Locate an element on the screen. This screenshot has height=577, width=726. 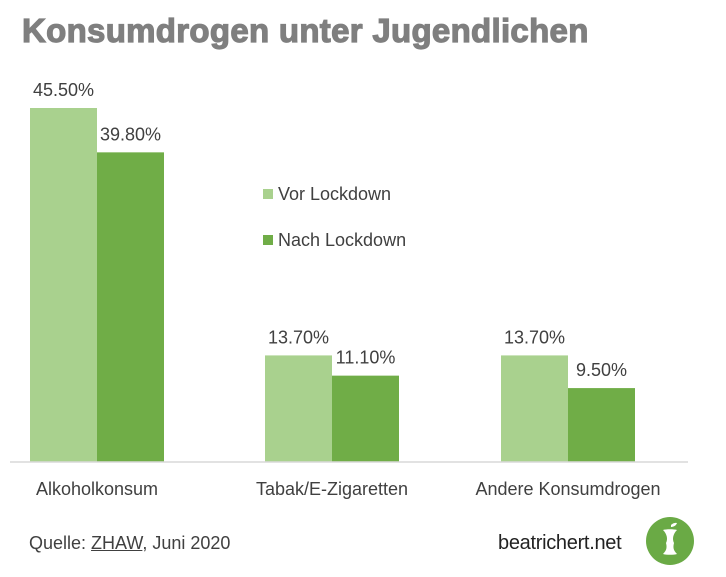
legend-label: Nach Lockdown is located at coordinates (342, 240).